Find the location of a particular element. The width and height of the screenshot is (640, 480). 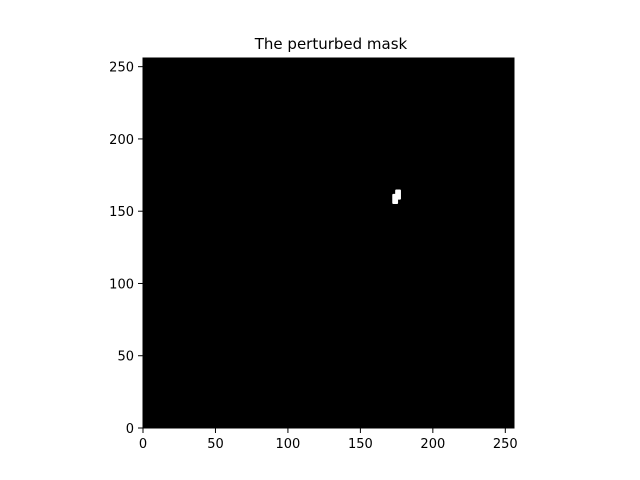

x-tick-label: 50 is located at coordinates (215, 444).